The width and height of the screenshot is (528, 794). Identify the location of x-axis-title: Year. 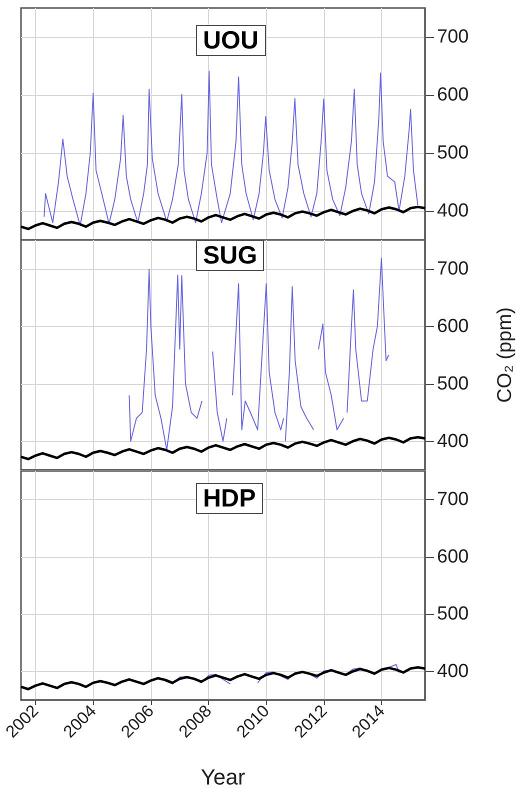
(223, 777).